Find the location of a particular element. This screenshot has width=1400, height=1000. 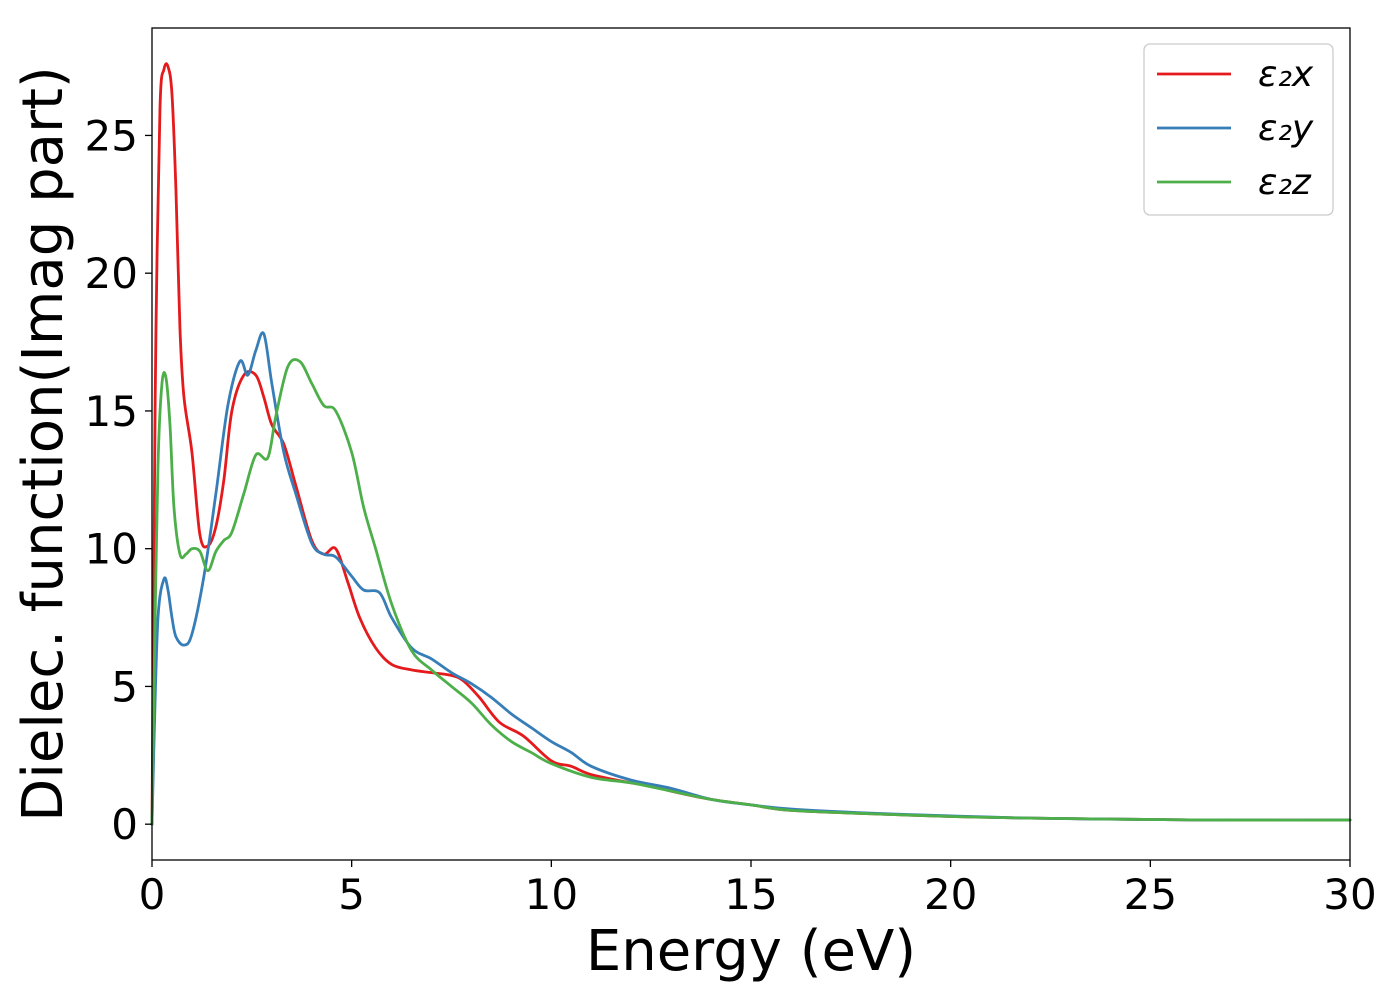

x-tick-label: 10 is located at coordinates (551, 894).